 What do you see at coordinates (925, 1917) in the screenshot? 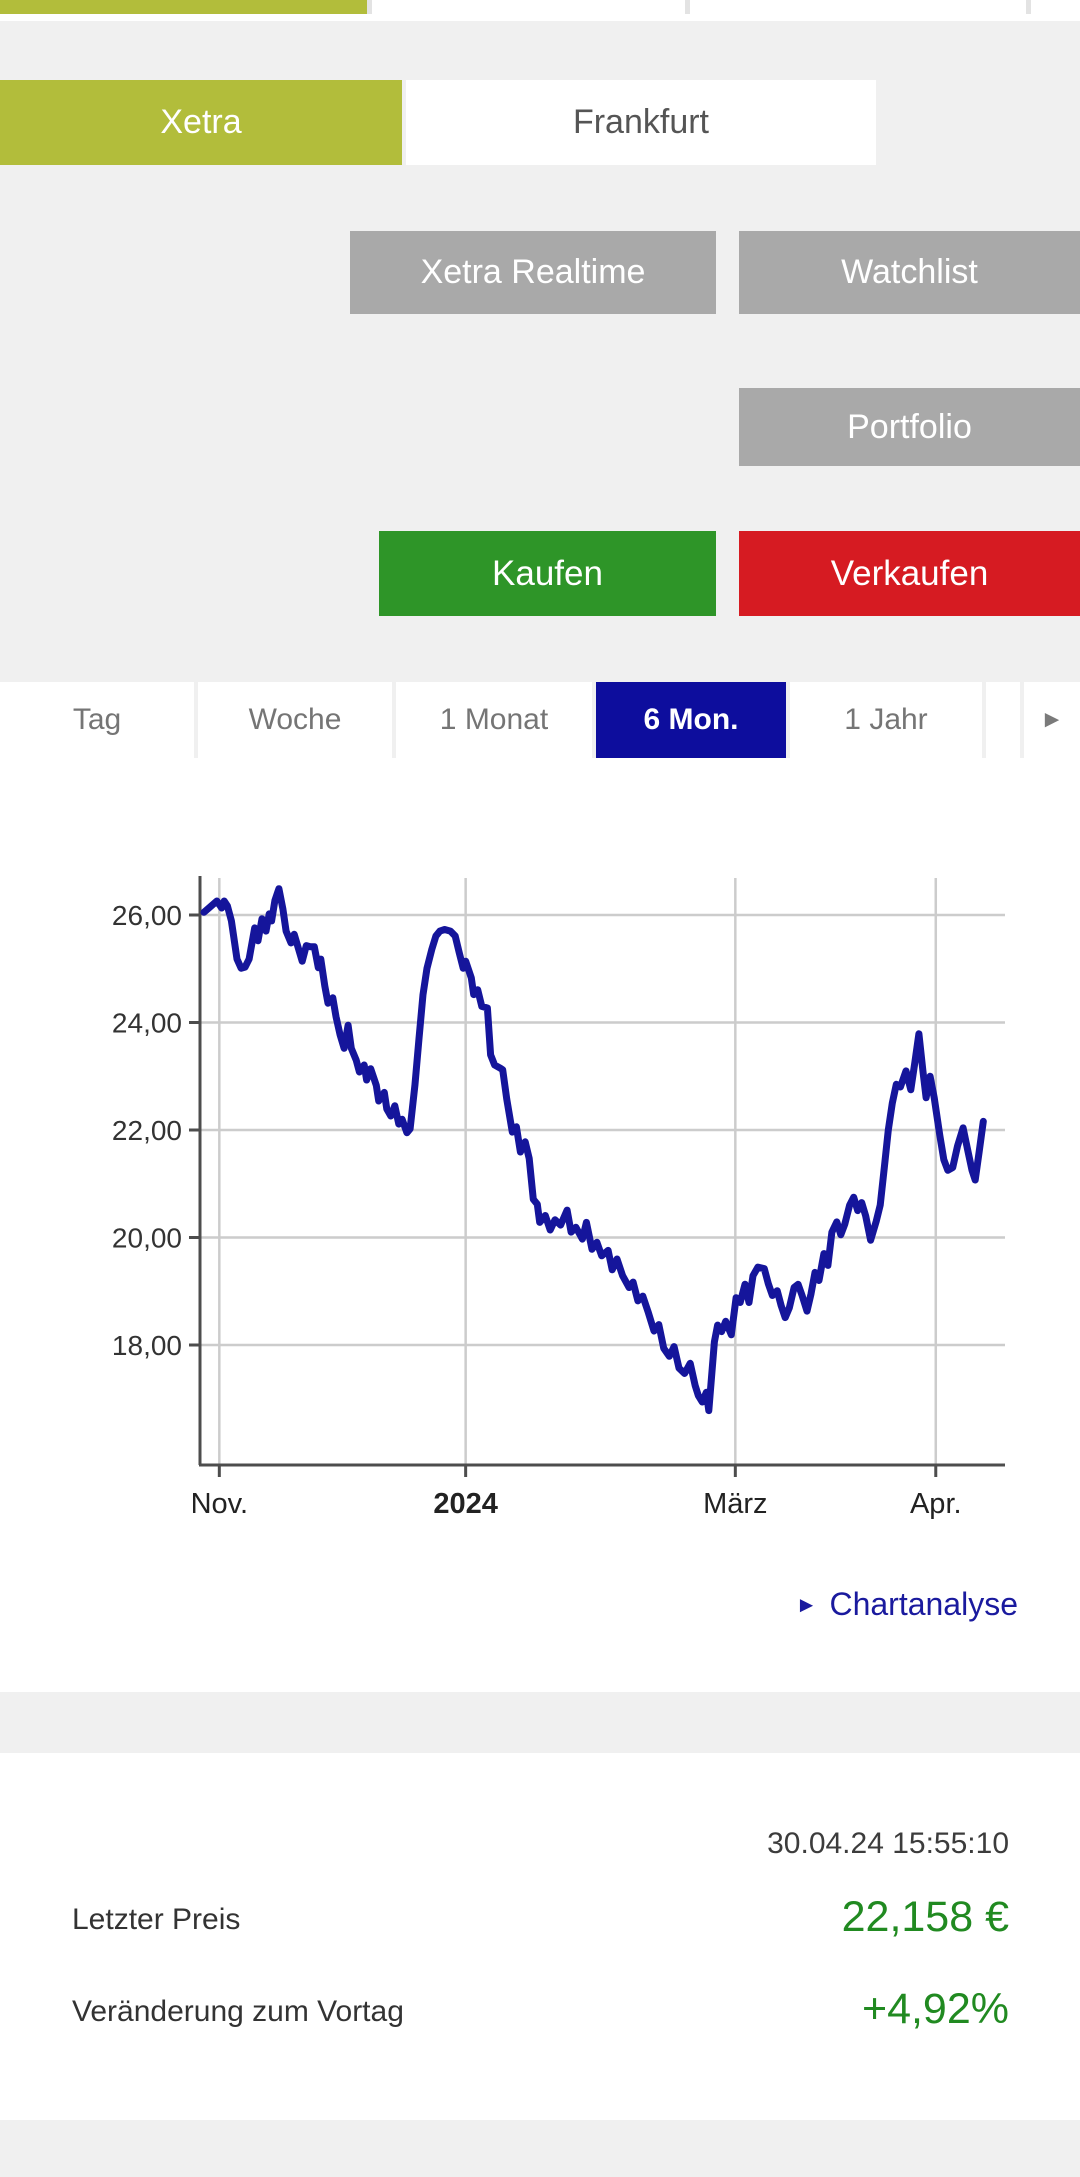
I see `last-price-value: 22,158 €` at bounding box center [925, 1917].